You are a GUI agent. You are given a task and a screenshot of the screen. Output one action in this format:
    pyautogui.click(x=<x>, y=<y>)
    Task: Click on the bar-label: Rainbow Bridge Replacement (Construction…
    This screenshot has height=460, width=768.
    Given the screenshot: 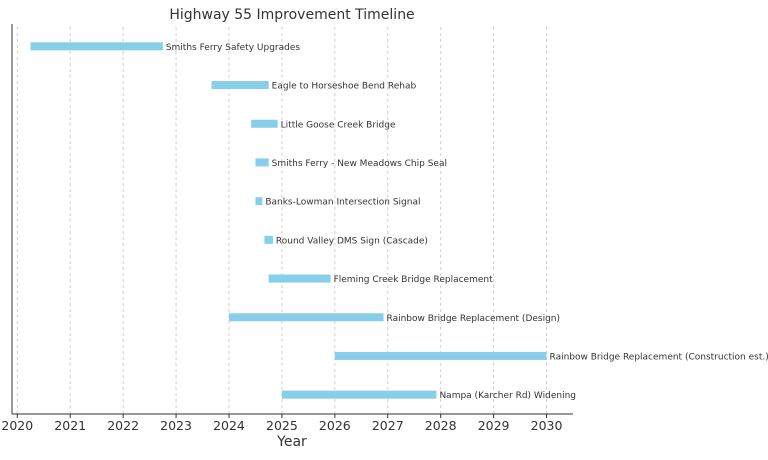 What is the action you would take?
    pyautogui.click(x=659, y=357)
    